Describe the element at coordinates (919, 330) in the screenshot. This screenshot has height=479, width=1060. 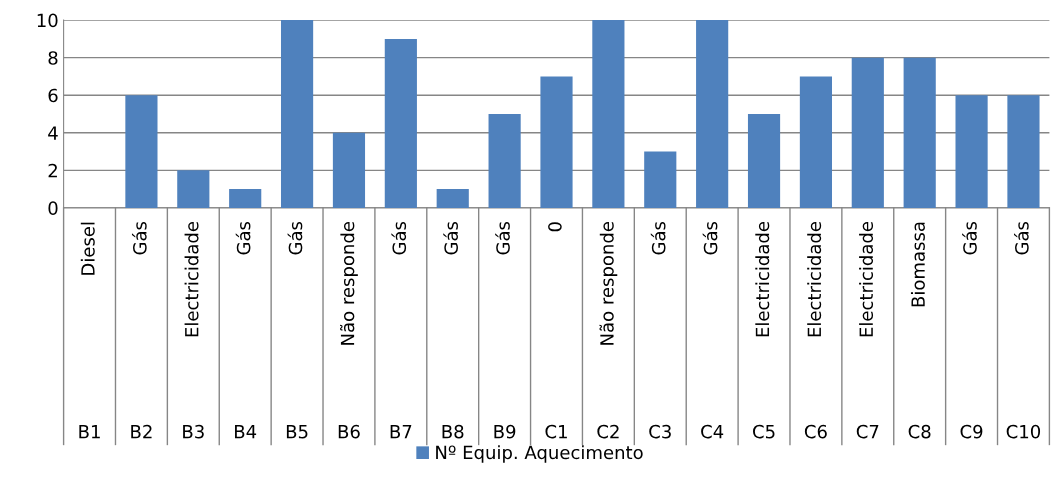
I see `category-label: Biomassa C8` at that location.